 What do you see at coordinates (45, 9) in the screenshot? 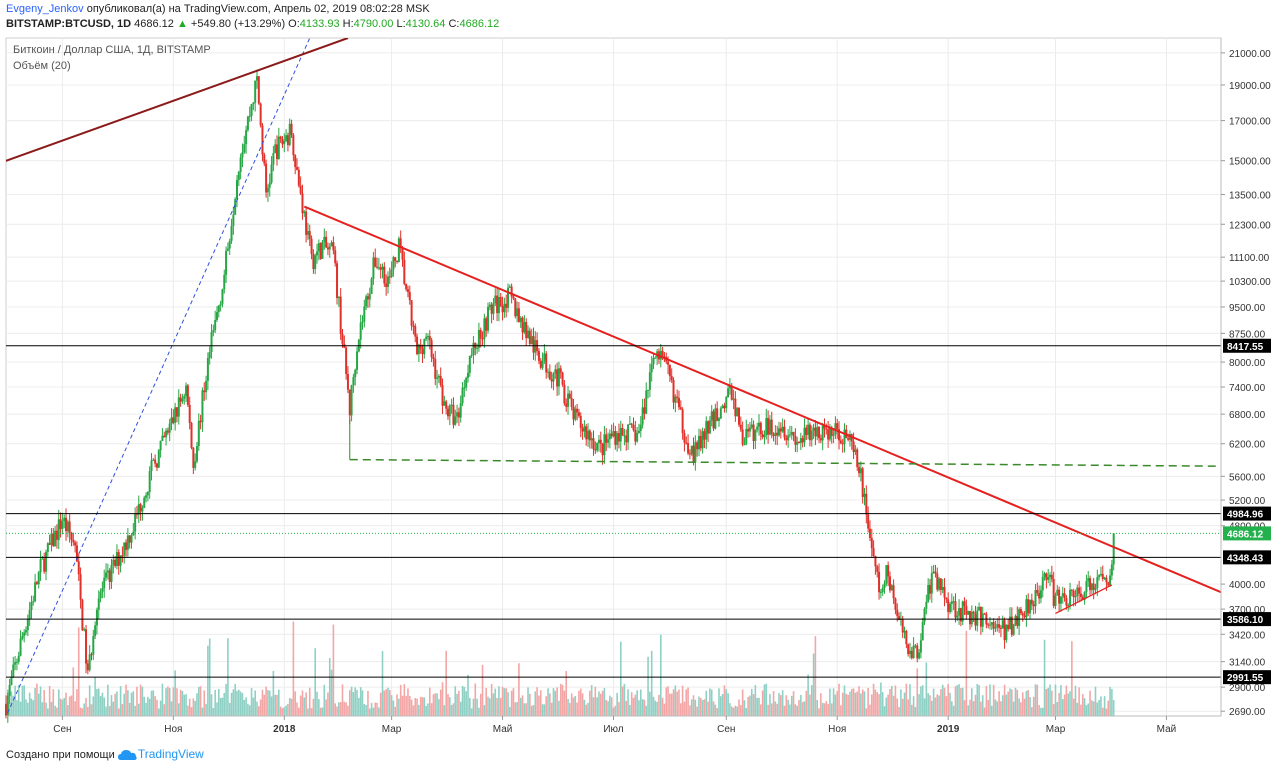
I see `author-link: Evgeny_Jenkov` at bounding box center [45, 9].